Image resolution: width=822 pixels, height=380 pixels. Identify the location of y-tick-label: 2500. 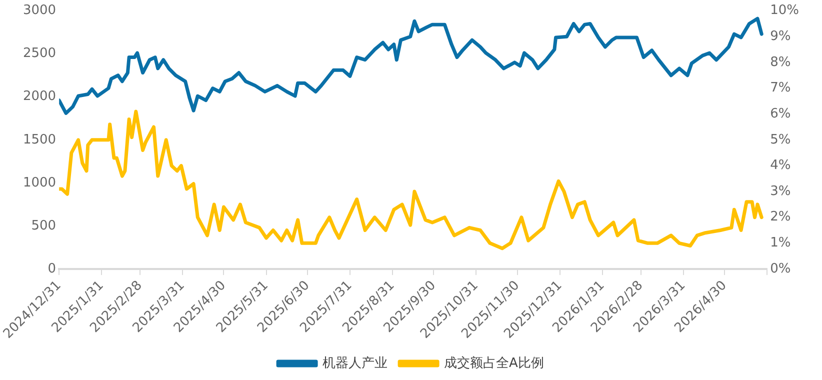
(39, 54).